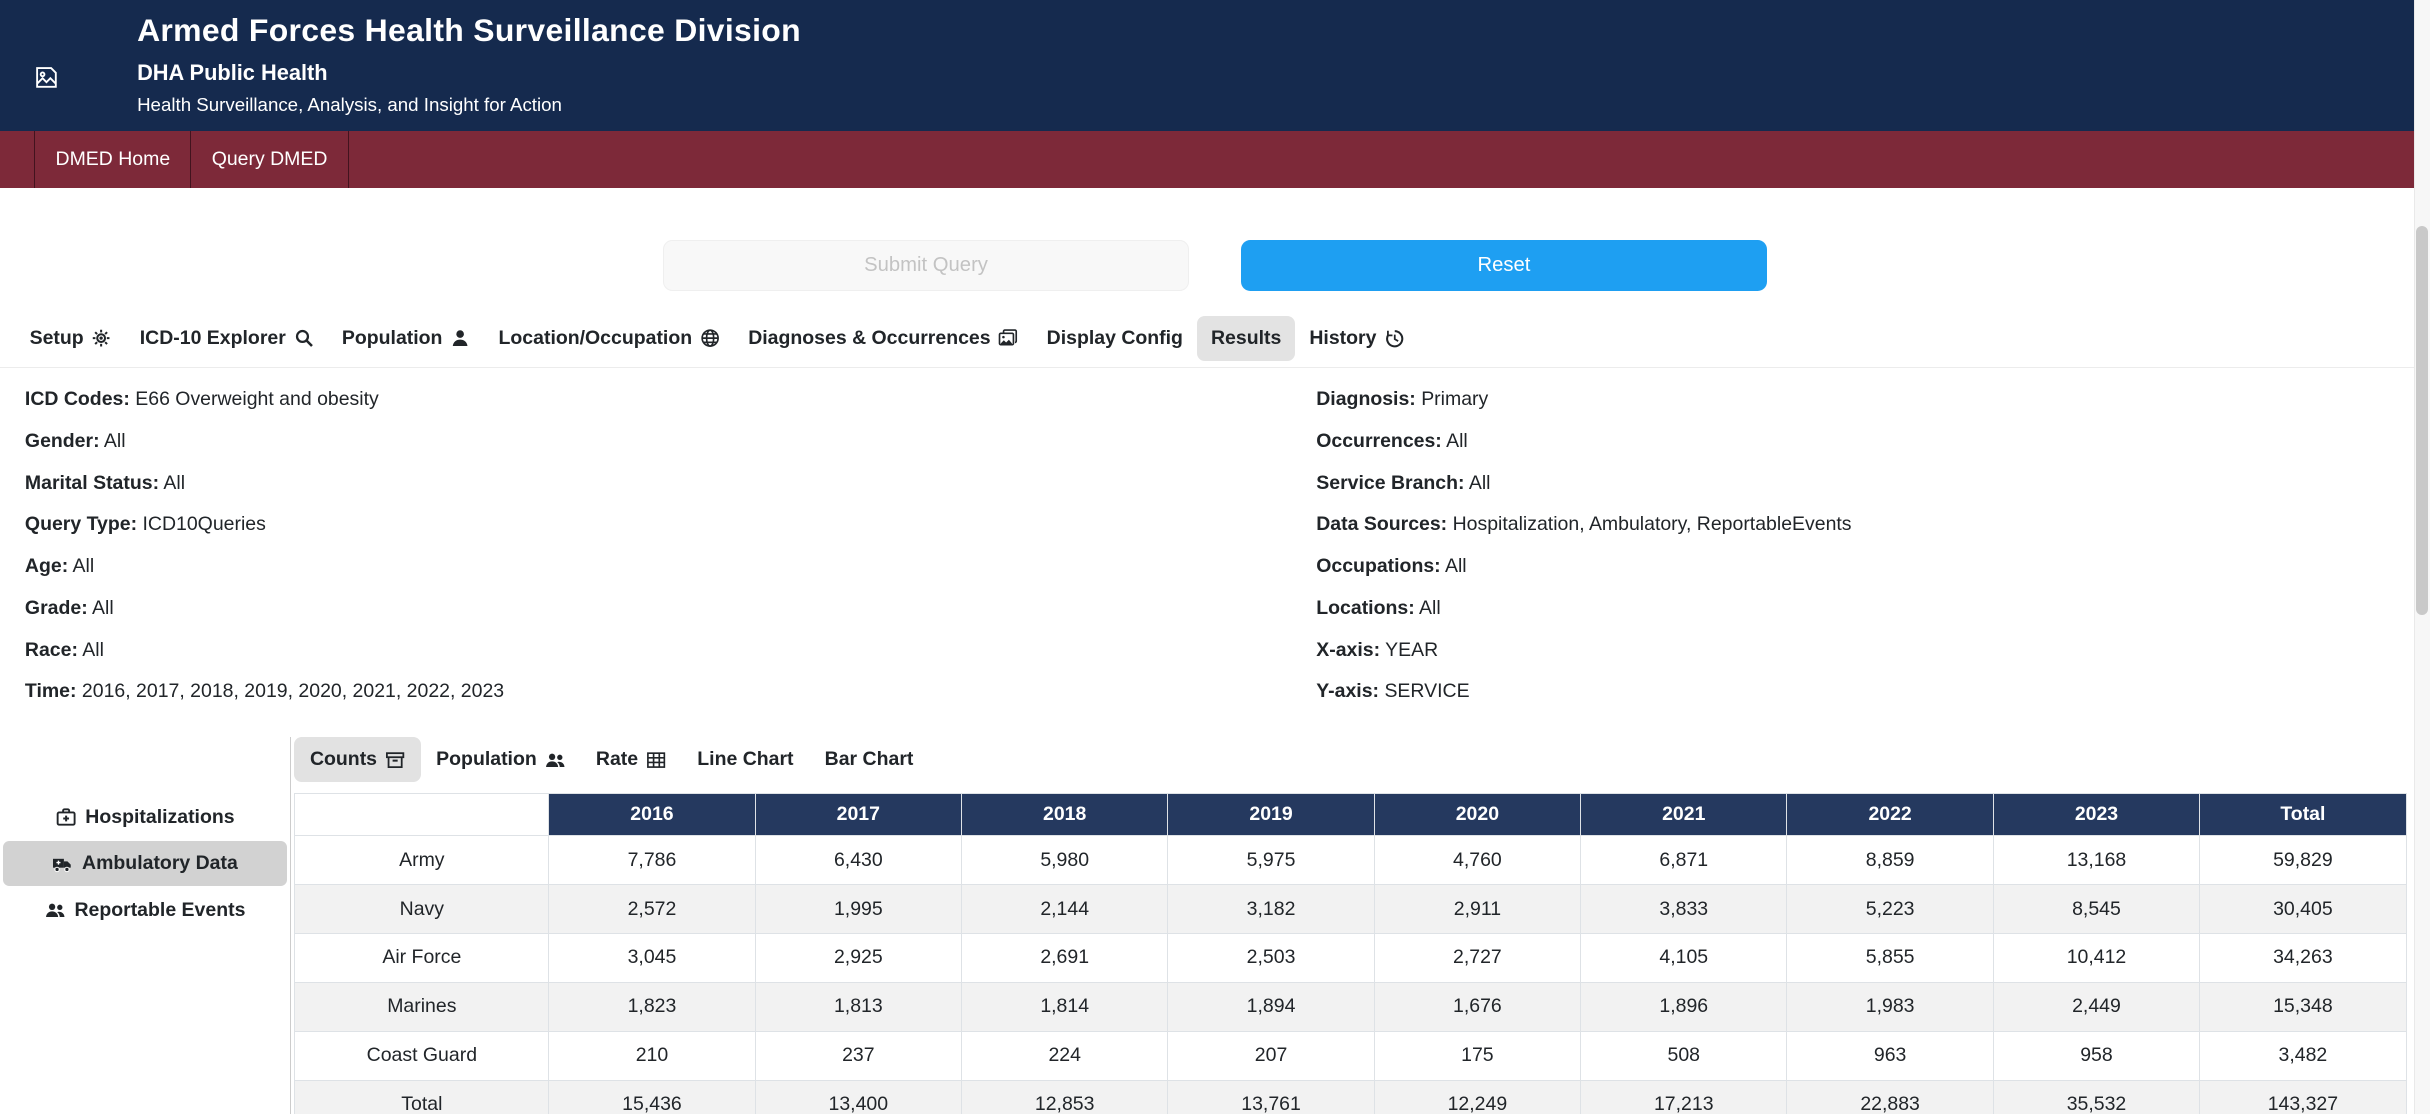 The image size is (2430, 1114). Describe the element at coordinates (1409, 649) in the screenshot. I see `summary-value: YEAR` at that location.